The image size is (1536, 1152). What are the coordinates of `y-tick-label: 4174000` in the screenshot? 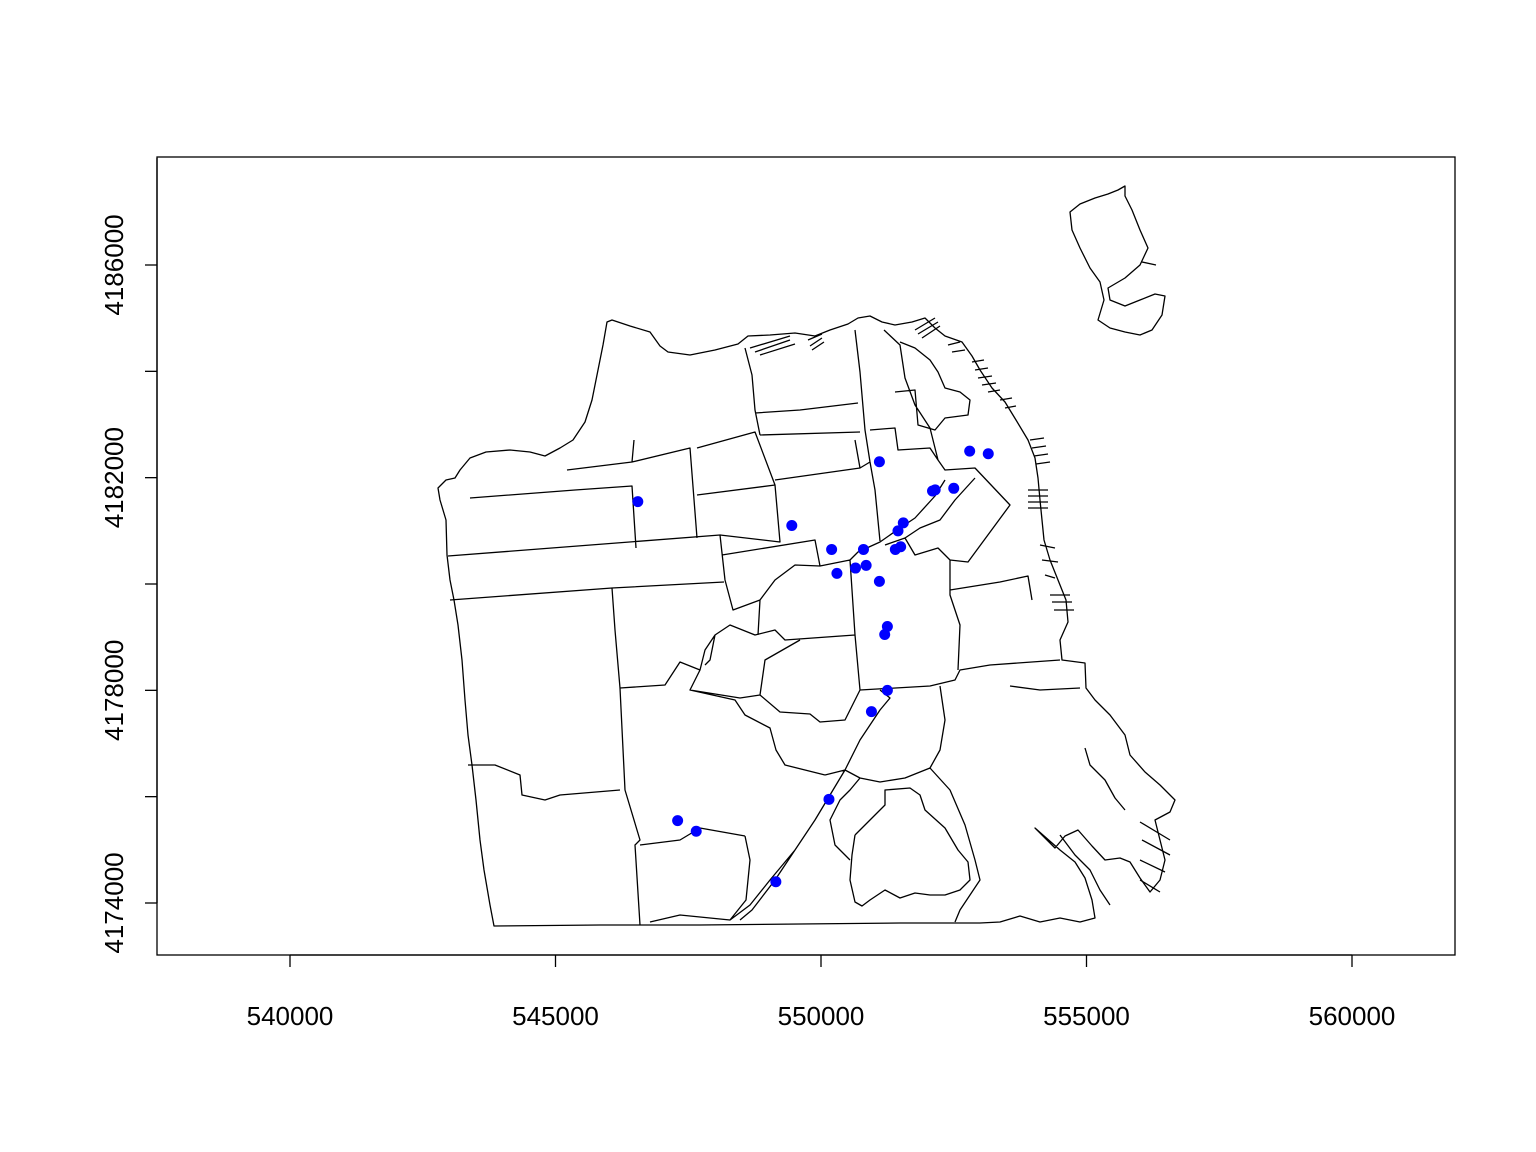 It's located at (114, 902).